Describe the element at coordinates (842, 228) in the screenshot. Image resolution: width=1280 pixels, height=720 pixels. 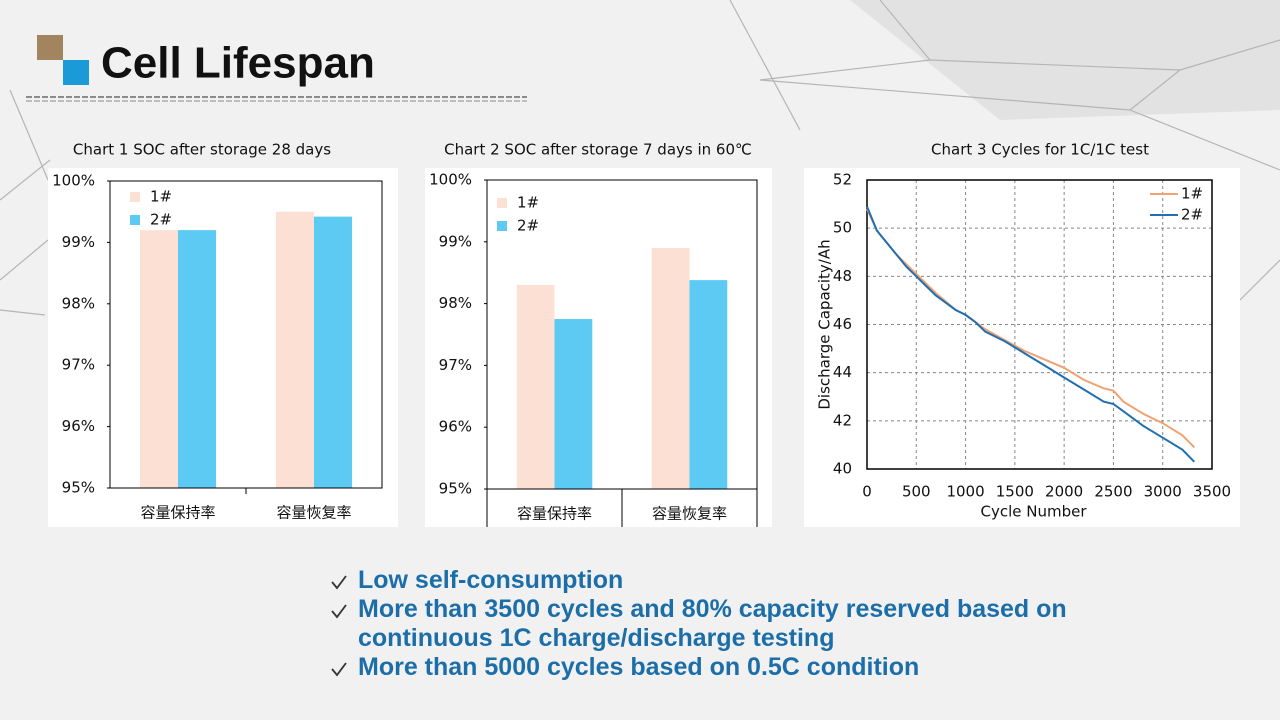
I see `y-tick-label: 50` at that location.